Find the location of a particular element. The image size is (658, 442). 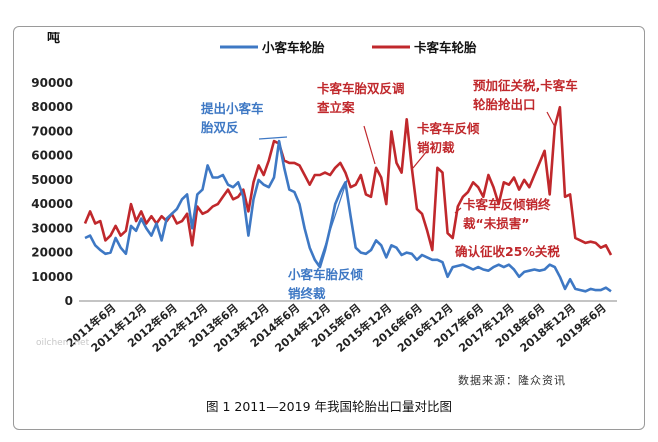

y-tick-label: 40000 is located at coordinates (52, 204).